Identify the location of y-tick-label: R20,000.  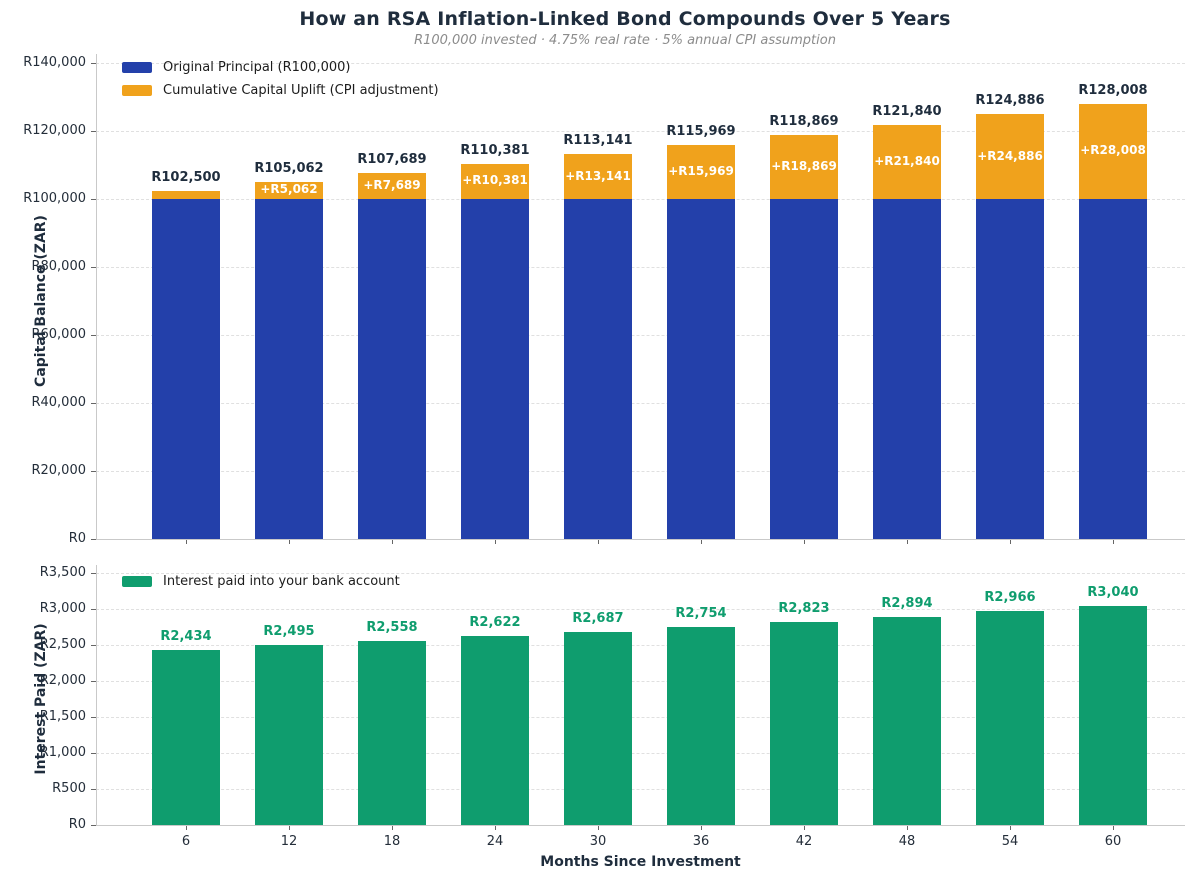
(58, 470).